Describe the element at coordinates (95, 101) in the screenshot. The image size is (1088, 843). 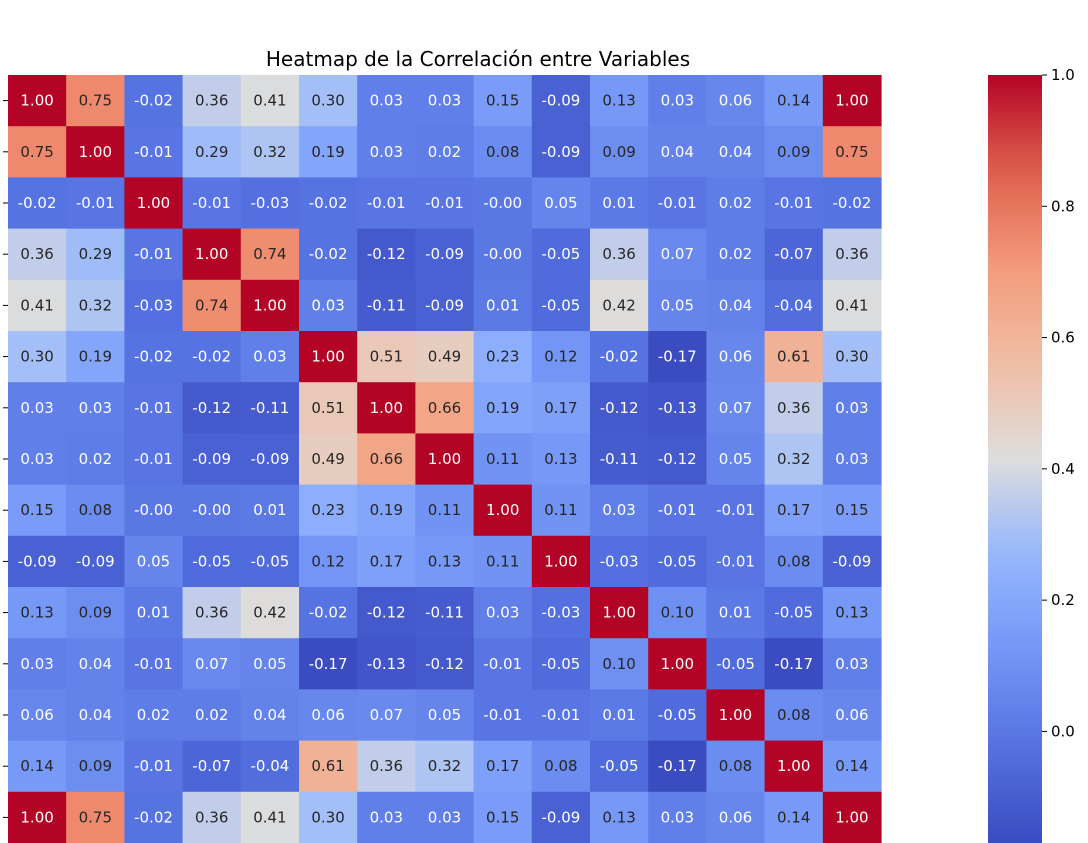
I see `cell-value-label: 0.75` at that location.